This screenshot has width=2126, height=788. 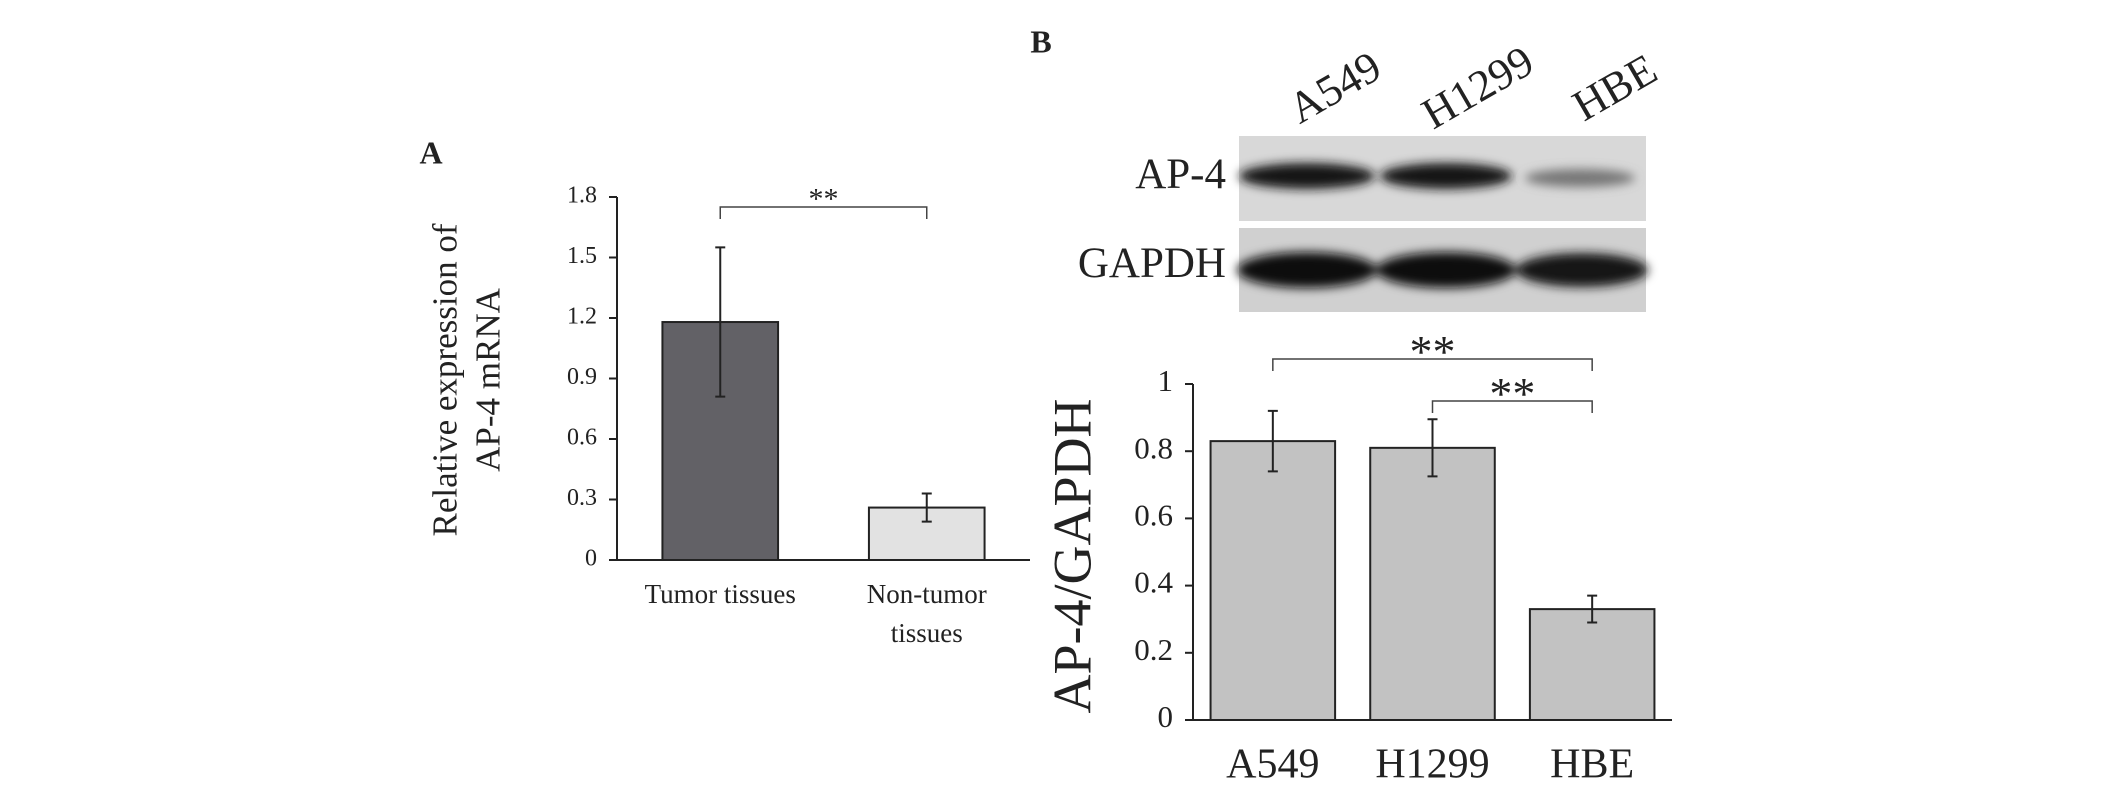 What do you see at coordinates (582, 317) in the screenshot?
I see `y-tick-label: 1.2` at bounding box center [582, 317].